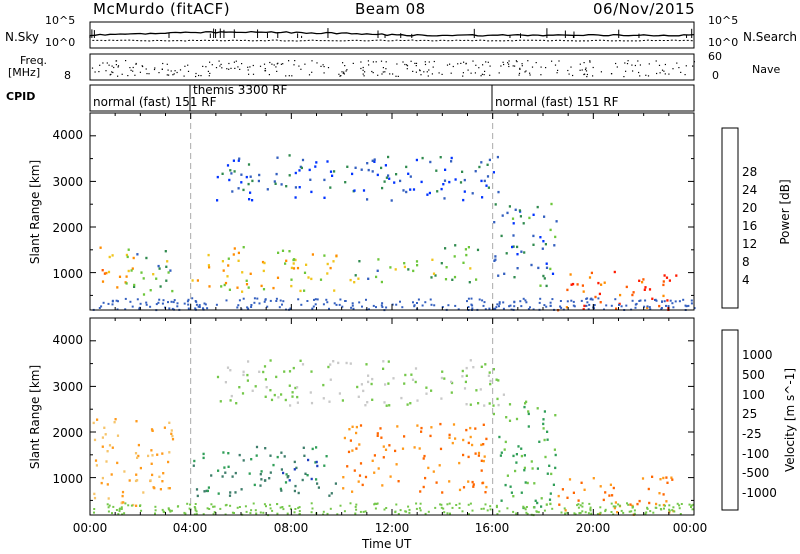 Image resolution: width=800 pixels, height=554 pixels. Describe the element at coordinates (770, 37) in the screenshot. I see `nsearch-label: N.Search` at that location.